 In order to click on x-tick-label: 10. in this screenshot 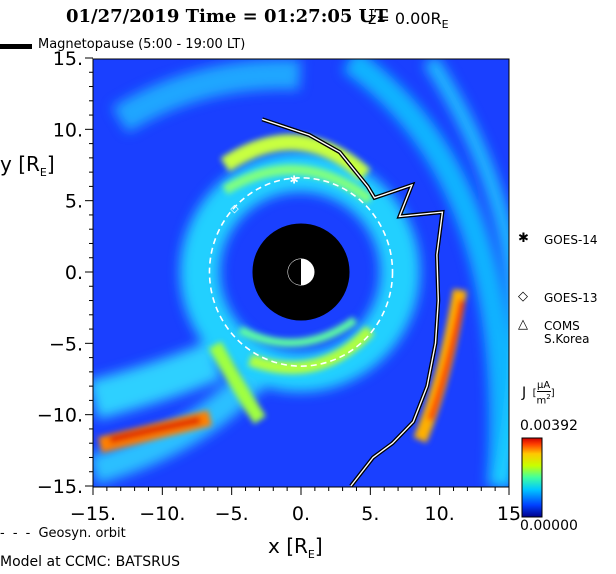, I will do `click(440, 514)`.